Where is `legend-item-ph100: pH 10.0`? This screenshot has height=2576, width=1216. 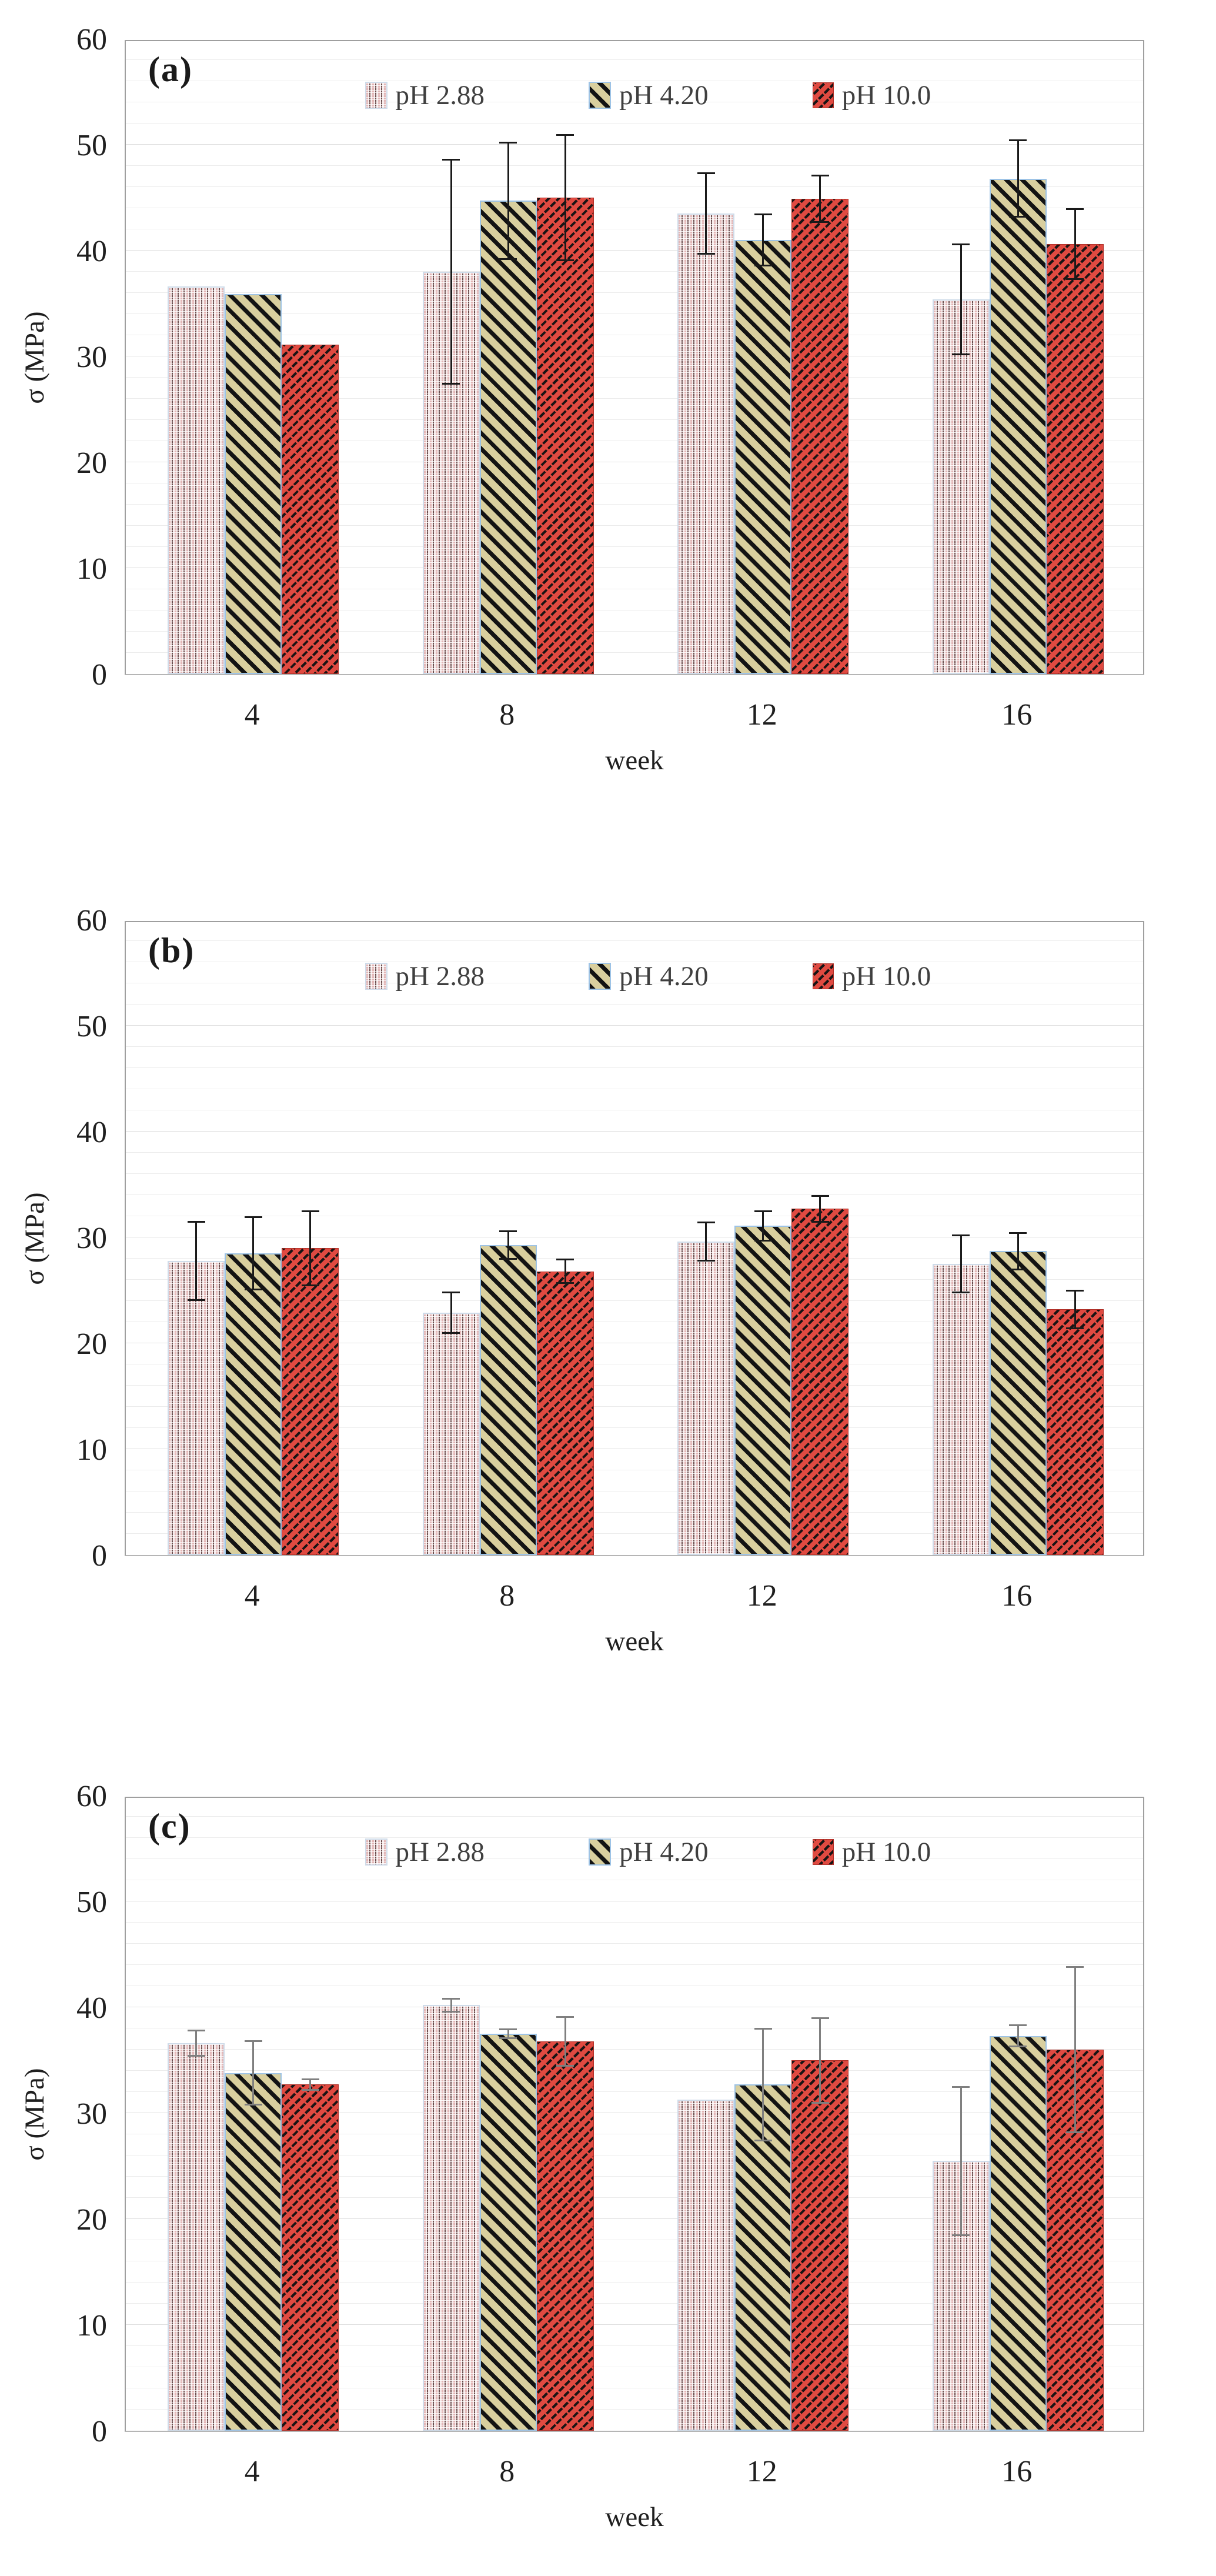
legend-item-ph100: pH 10.0 is located at coordinates (871, 976).